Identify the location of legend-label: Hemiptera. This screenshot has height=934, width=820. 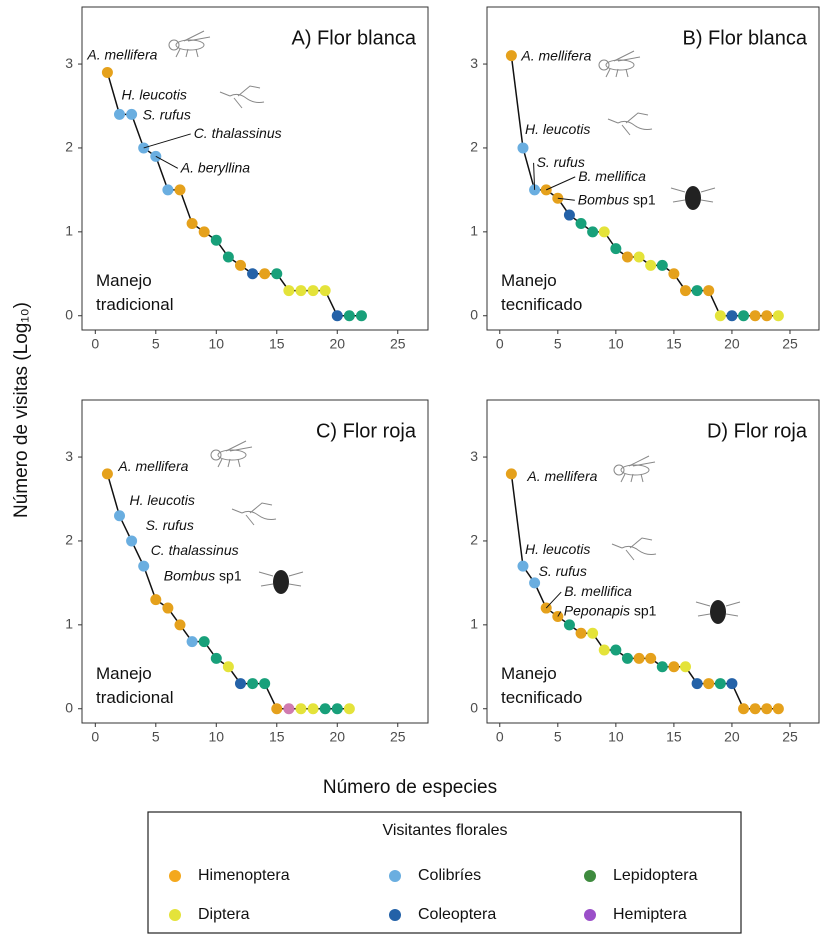
(650, 914).